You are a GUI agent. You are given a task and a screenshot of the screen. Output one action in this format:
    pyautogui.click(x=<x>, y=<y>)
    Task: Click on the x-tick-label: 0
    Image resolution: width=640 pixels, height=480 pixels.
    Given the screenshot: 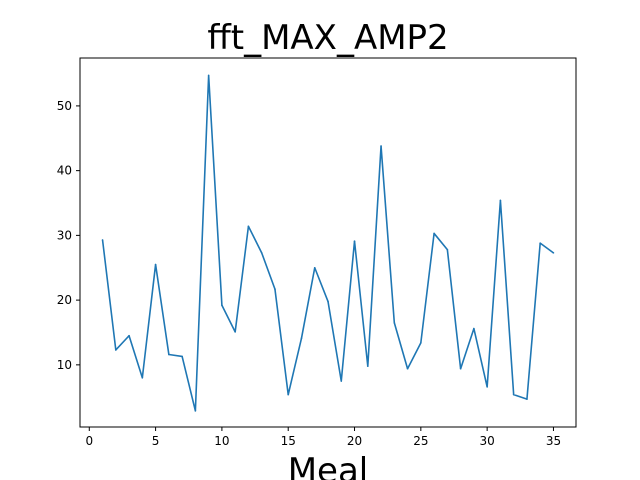 What is the action you would take?
    pyautogui.click(x=89, y=441)
    